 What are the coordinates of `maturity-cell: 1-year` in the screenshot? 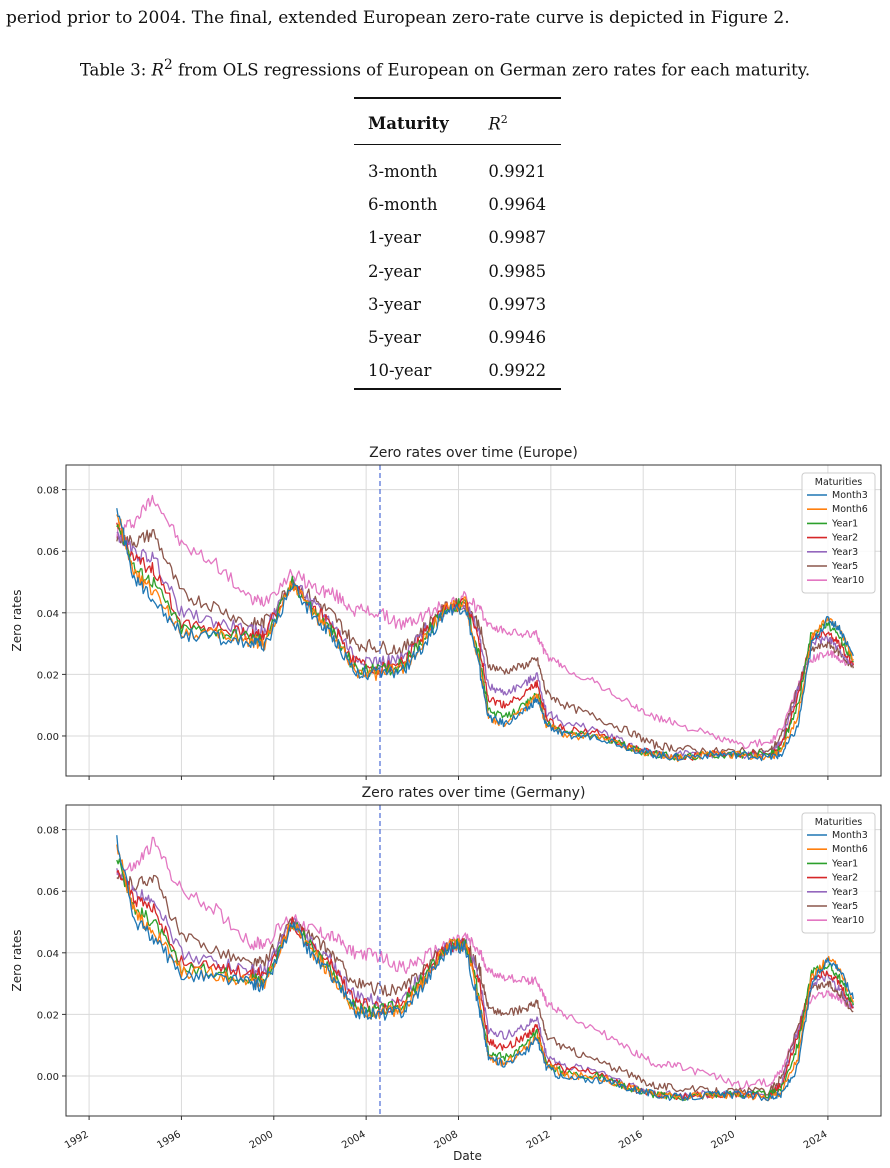 It's located at (394, 238).